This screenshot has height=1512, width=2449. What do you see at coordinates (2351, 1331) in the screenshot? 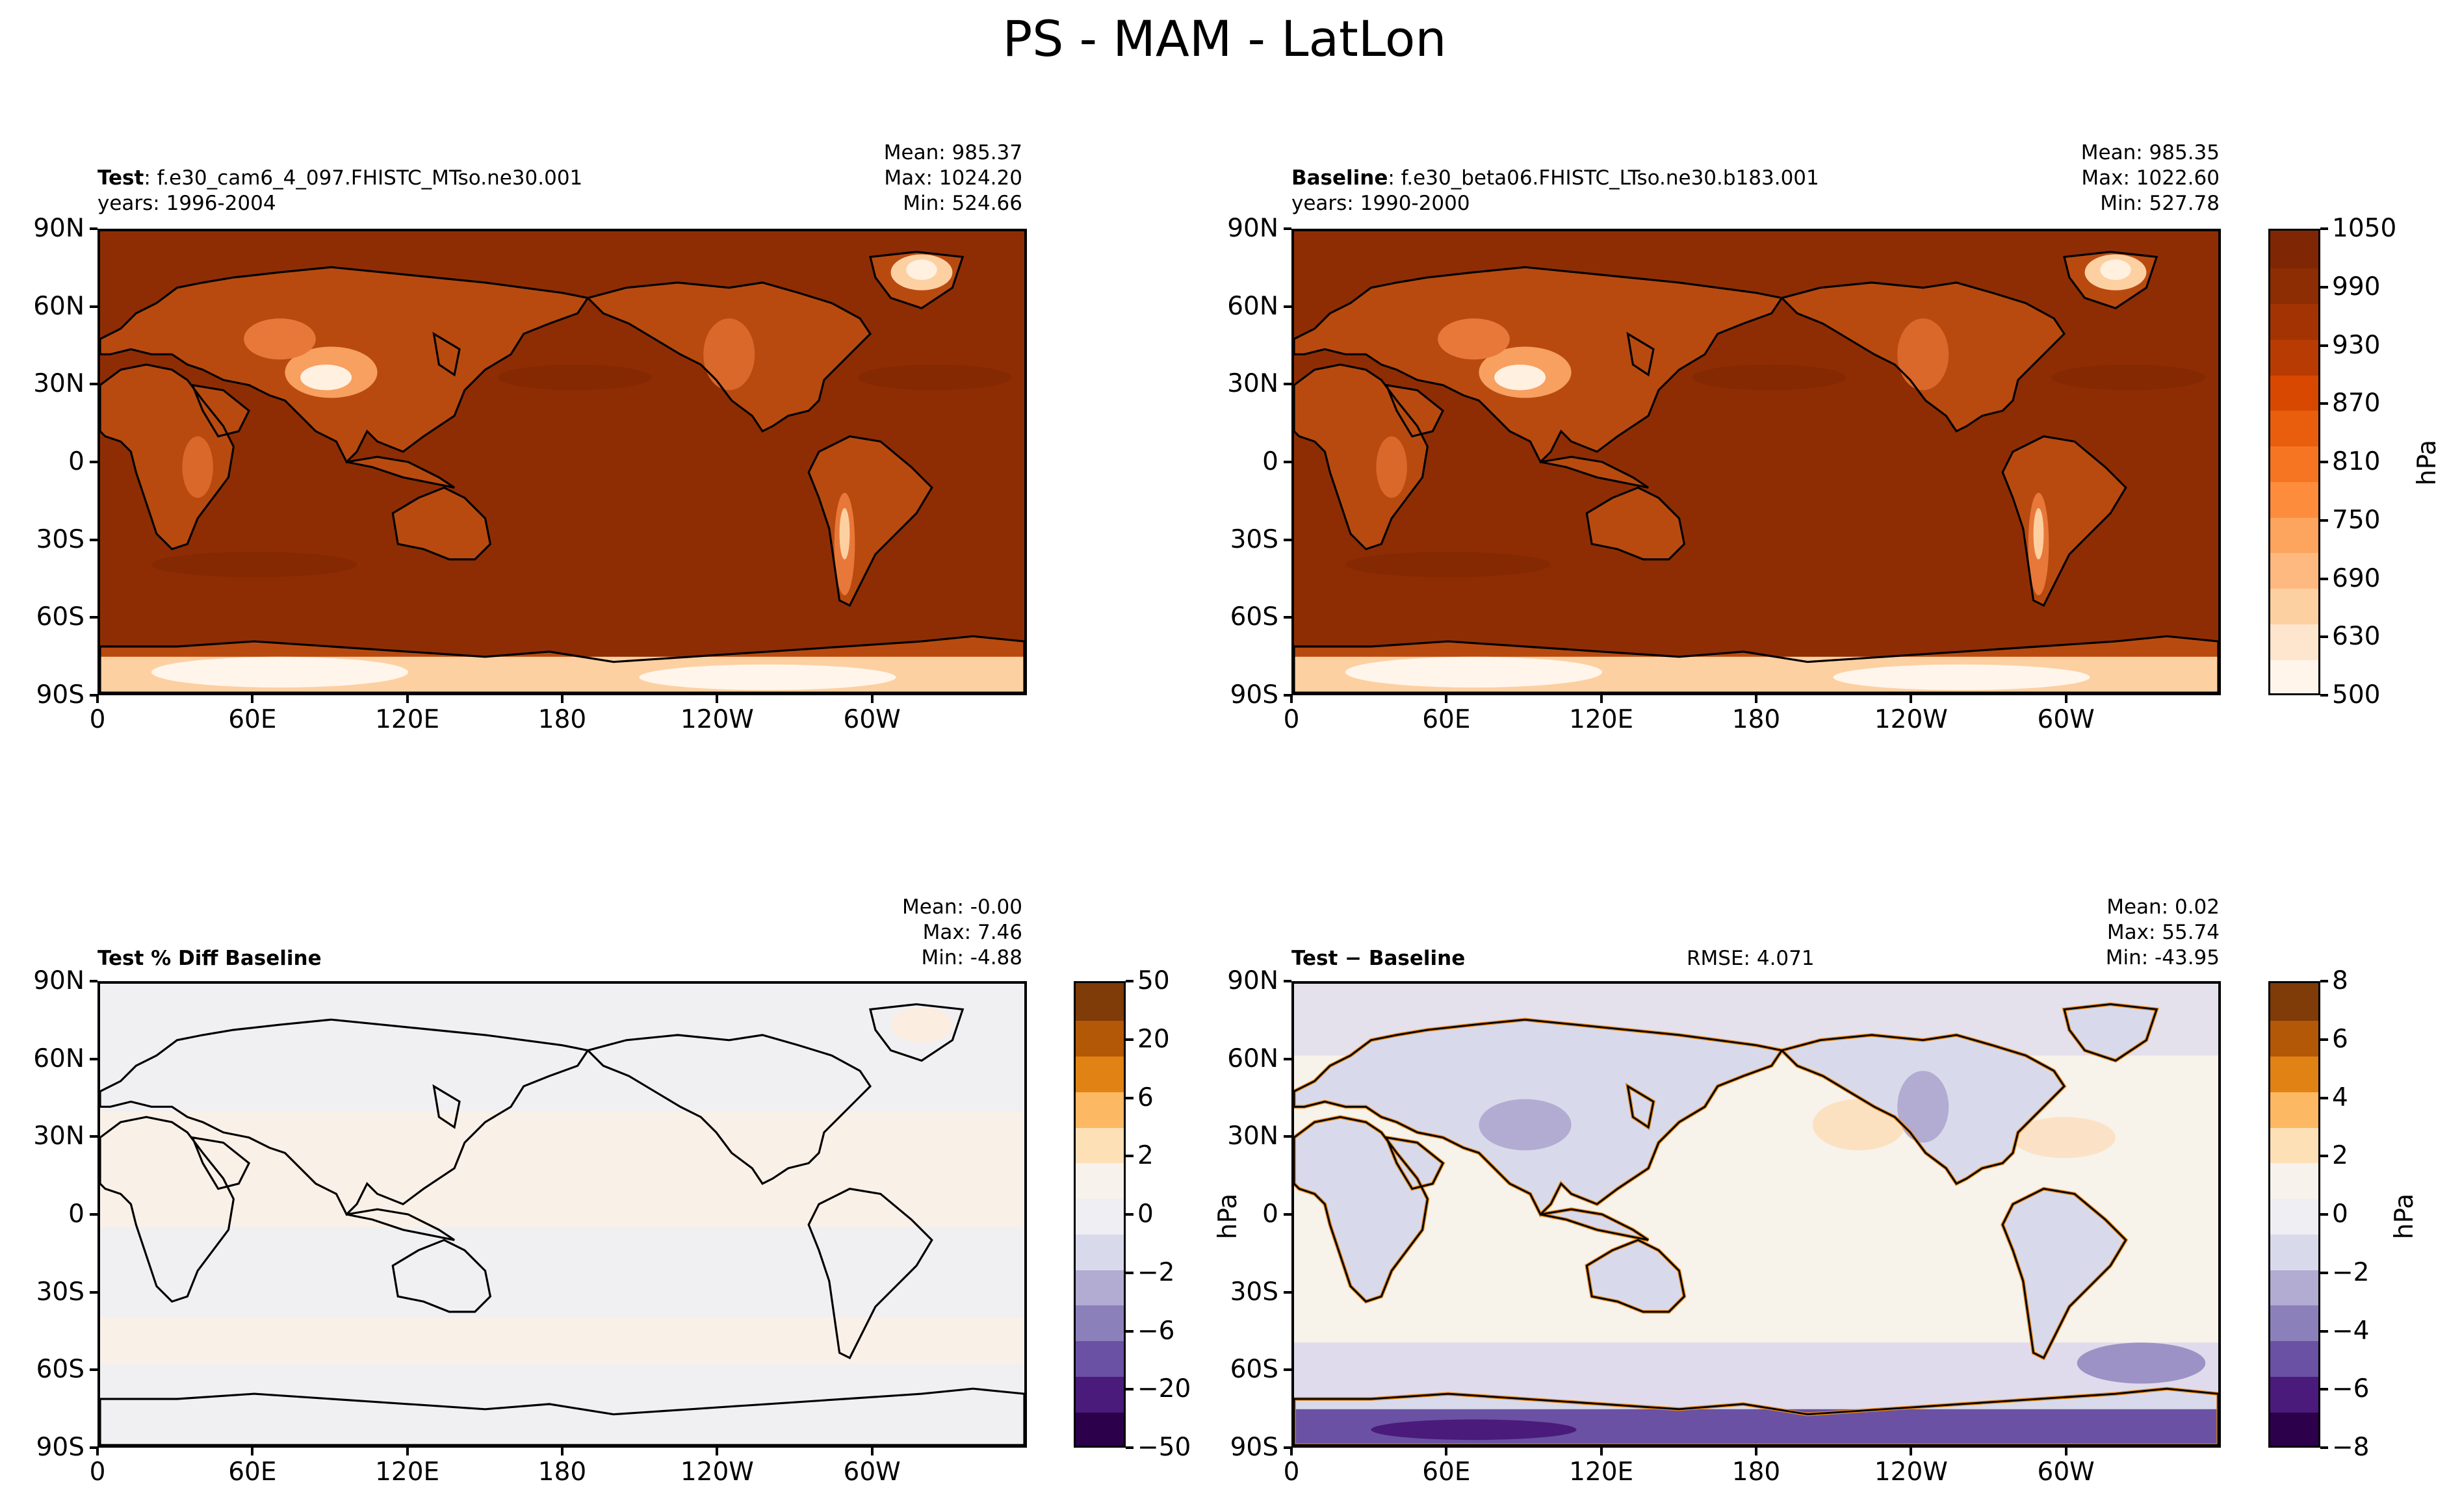
I see `colorbar-tick-label: −4` at bounding box center [2351, 1331].